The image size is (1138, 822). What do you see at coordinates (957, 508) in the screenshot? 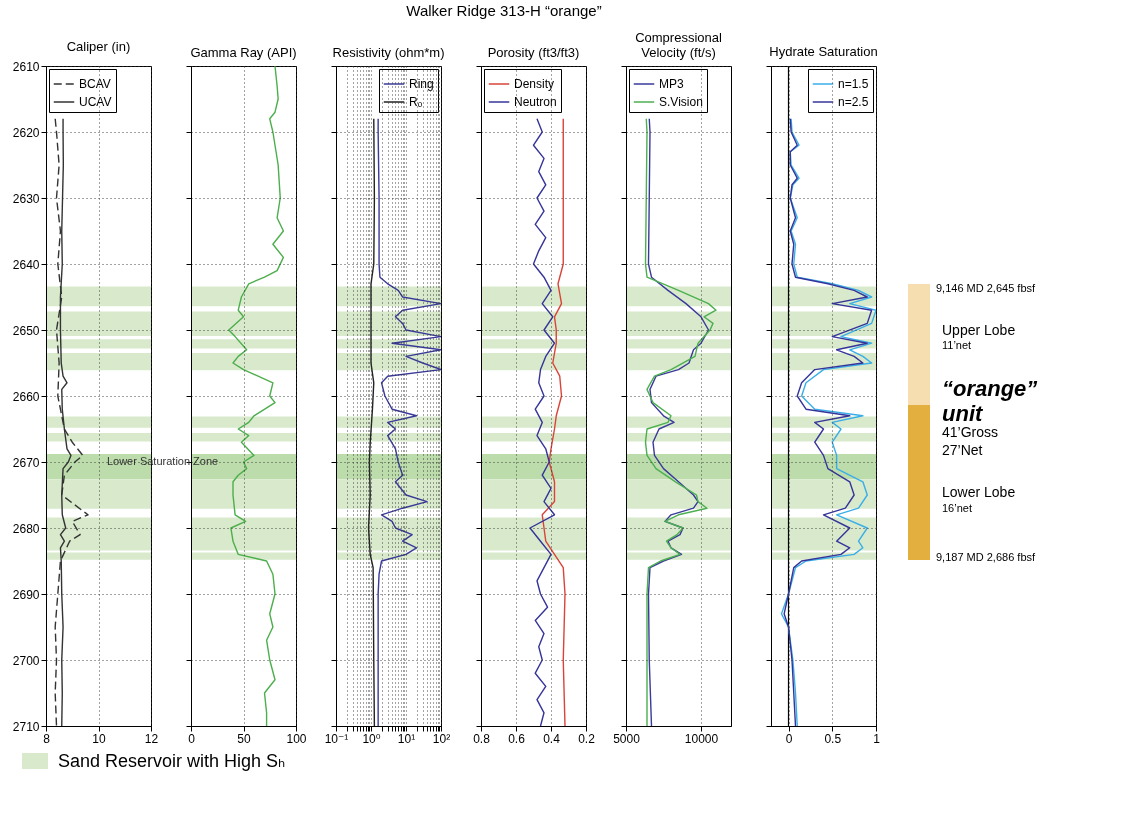
I see `text: 16’net` at bounding box center [957, 508].